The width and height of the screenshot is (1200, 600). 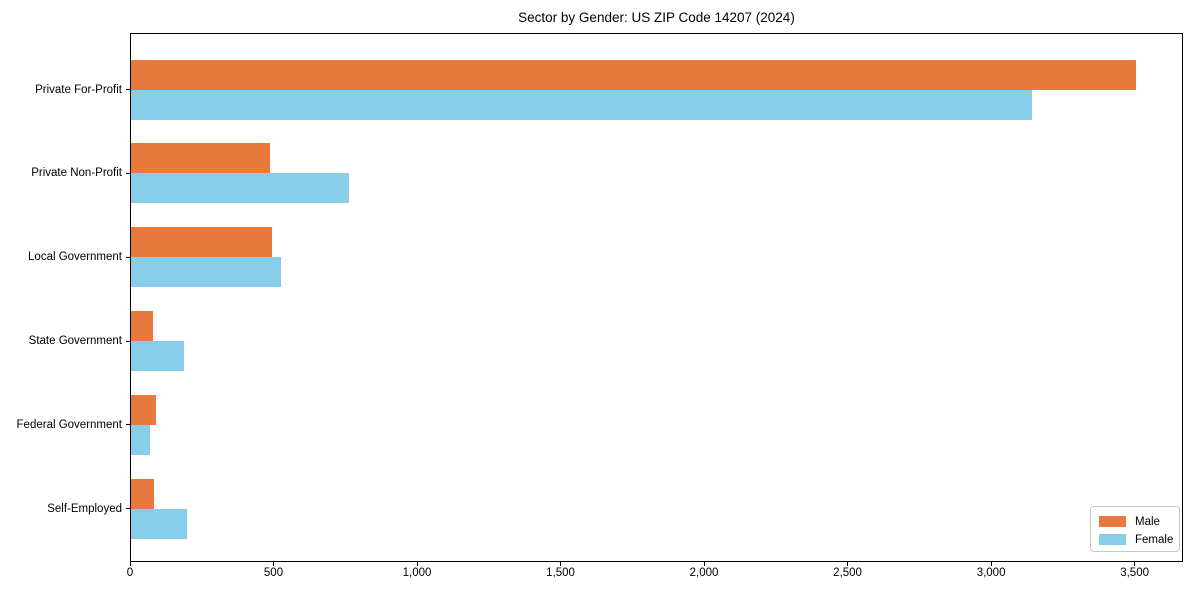 I want to click on x-tick-label: 500, so click(x=273, y=573).